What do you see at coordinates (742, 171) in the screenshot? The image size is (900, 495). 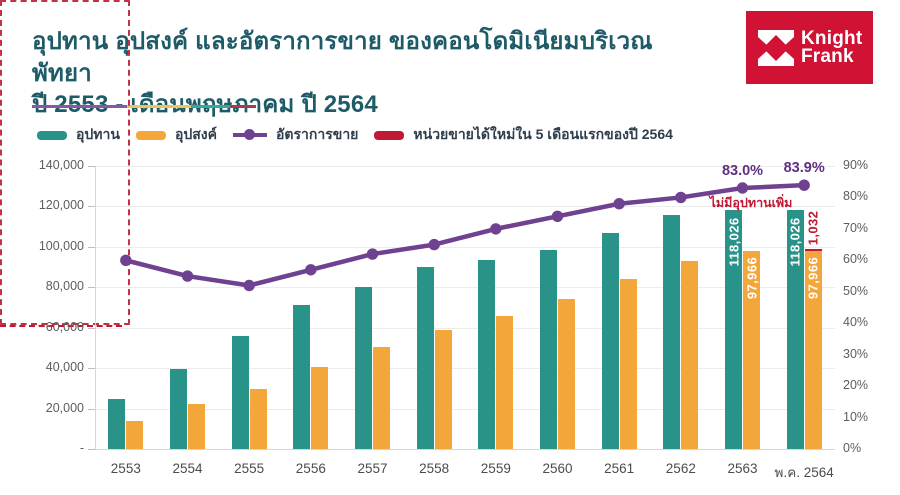 I see `rate-label-2563: 83.0%` at bounding box center [742, 171].